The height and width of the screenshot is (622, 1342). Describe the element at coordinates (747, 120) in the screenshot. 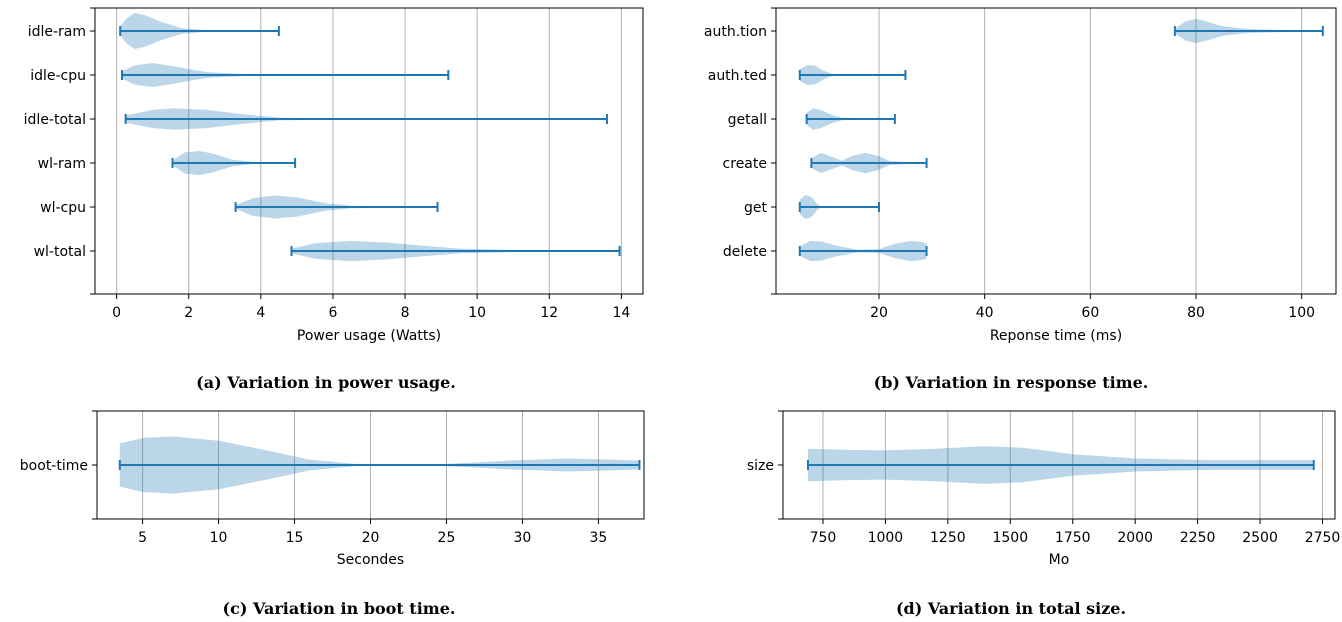

I see `y-tick-label: getall` at that location.